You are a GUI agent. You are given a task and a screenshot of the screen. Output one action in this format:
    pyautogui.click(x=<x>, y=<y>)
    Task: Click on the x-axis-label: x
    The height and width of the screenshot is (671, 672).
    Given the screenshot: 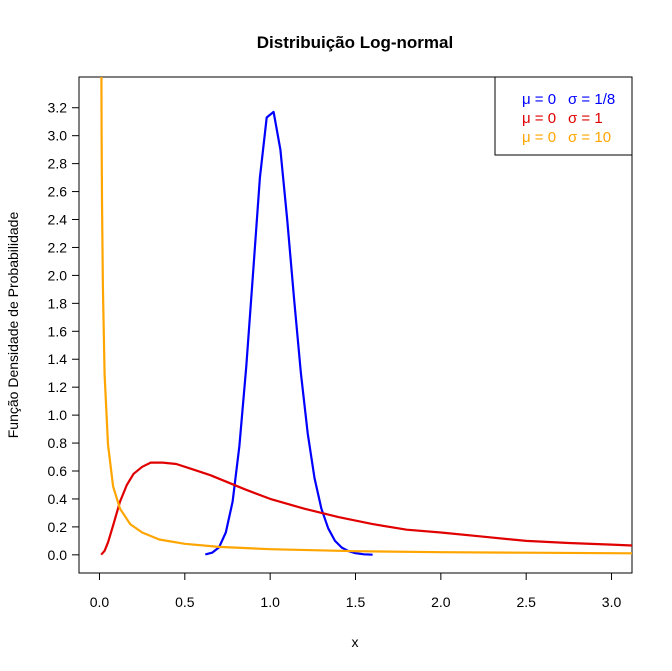 What is the action you would take?
    pyautogui.click(x=355, y=642)
    